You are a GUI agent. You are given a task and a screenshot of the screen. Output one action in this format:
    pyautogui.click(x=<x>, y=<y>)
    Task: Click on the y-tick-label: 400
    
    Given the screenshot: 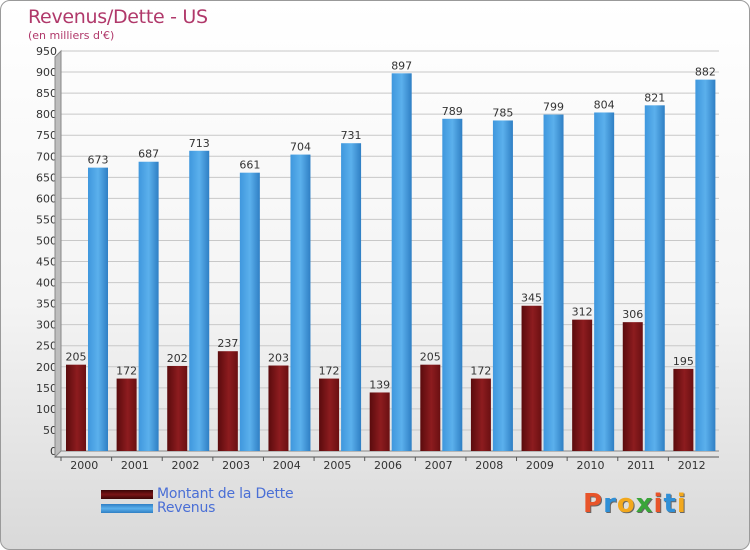 What is the action you would take?
    pyautogui.click(x=46, y=283)
    